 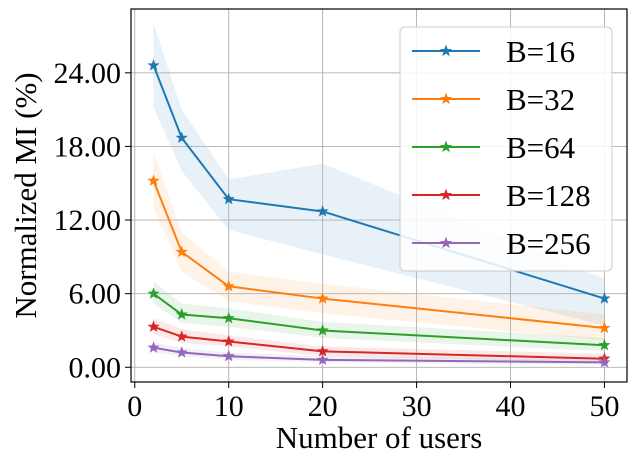 I want to click on y-tick-label-1: 6.00, so click(x=95, y=294).